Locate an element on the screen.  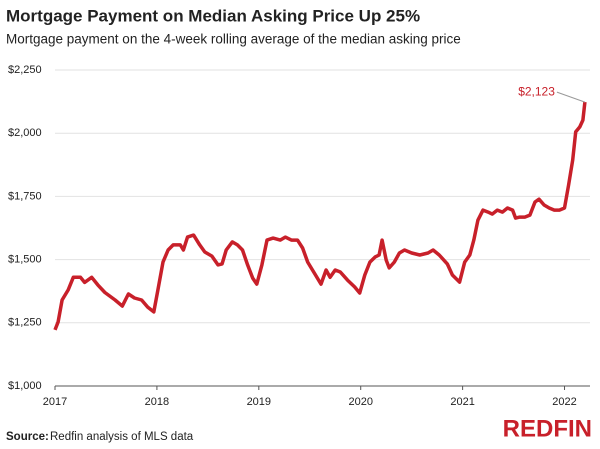
y-tick-label: $2,250 is located at coordinates (25, 70).